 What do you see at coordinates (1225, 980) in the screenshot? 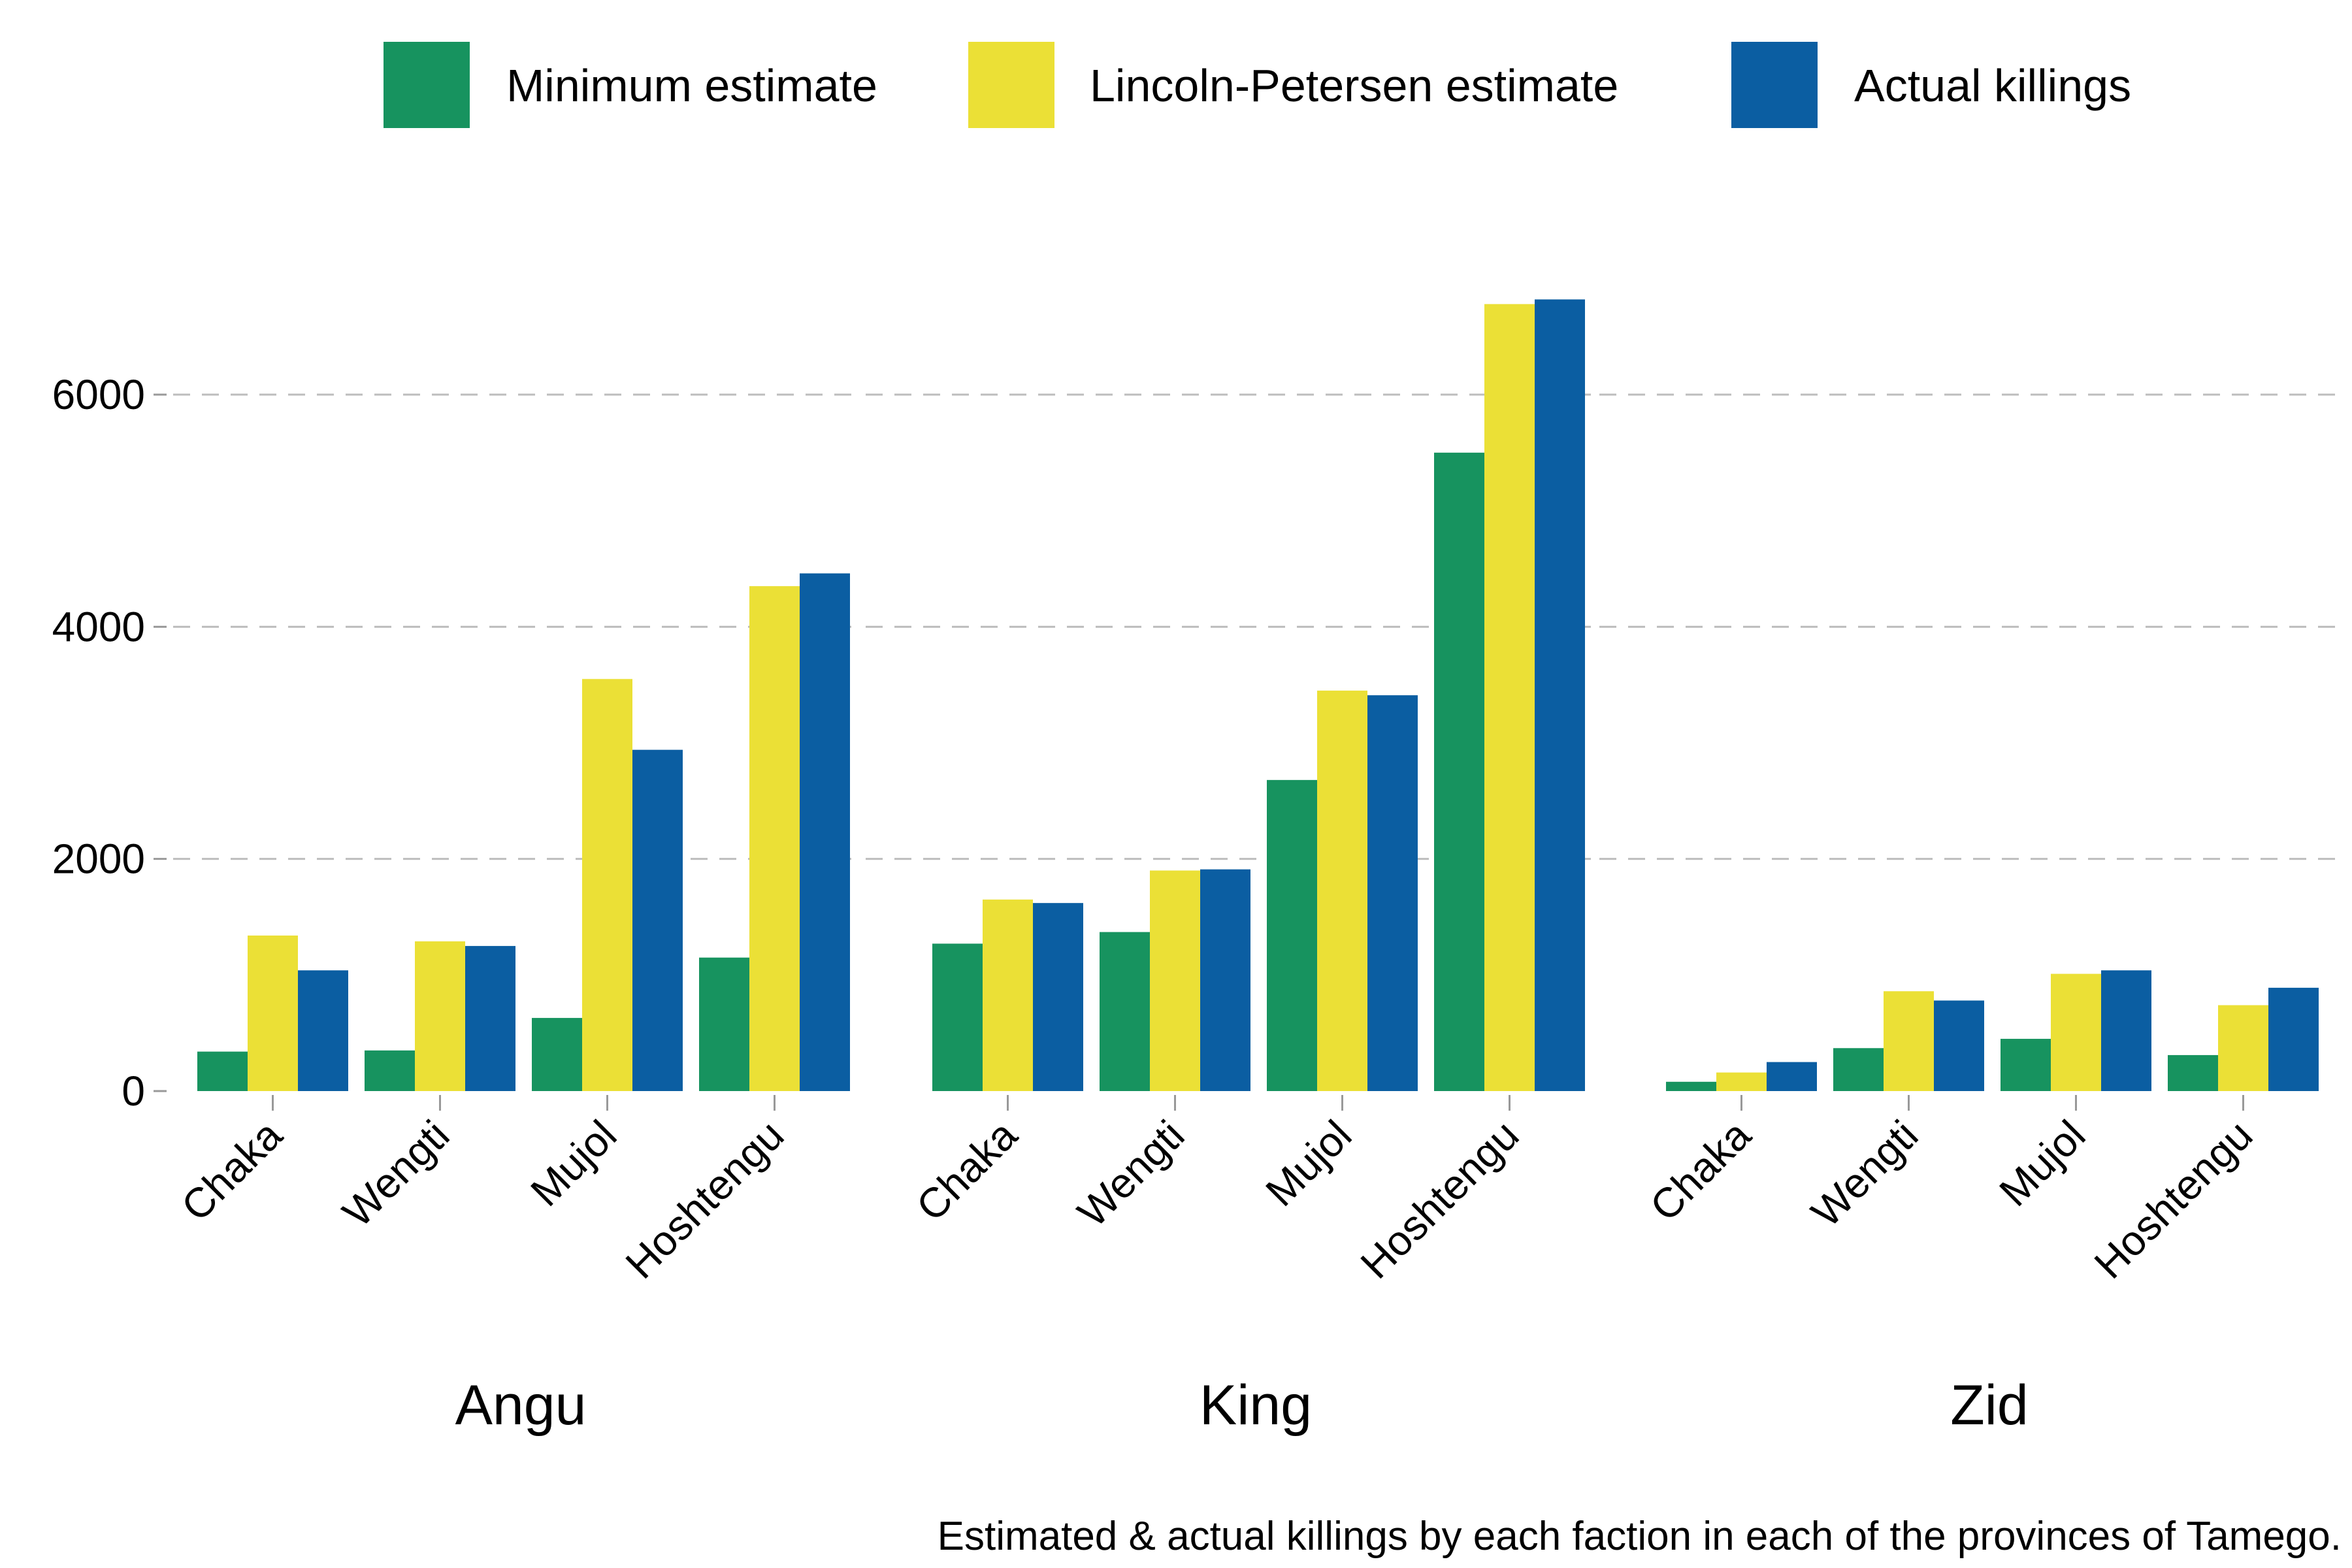
I see `bar-king-wengti-actual-killings` at bounding box center [1225, 980].